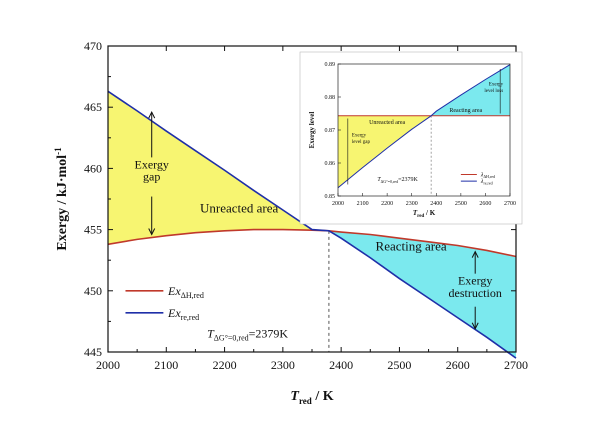  What do you see at coordinates (283, 365) in the screenshot?
I see `x-tick-label: 2300` at bounding box center [283, 365].